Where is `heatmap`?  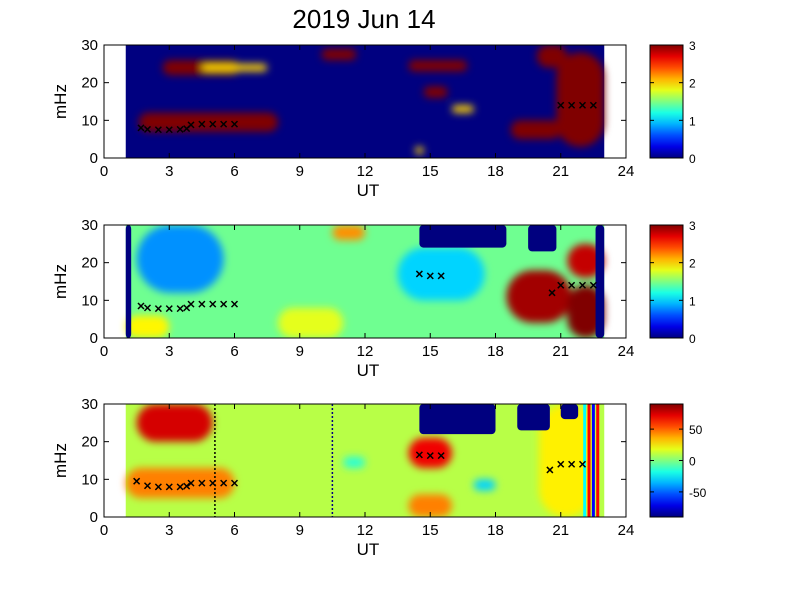
heatmap is located at coordinates (365, 101).